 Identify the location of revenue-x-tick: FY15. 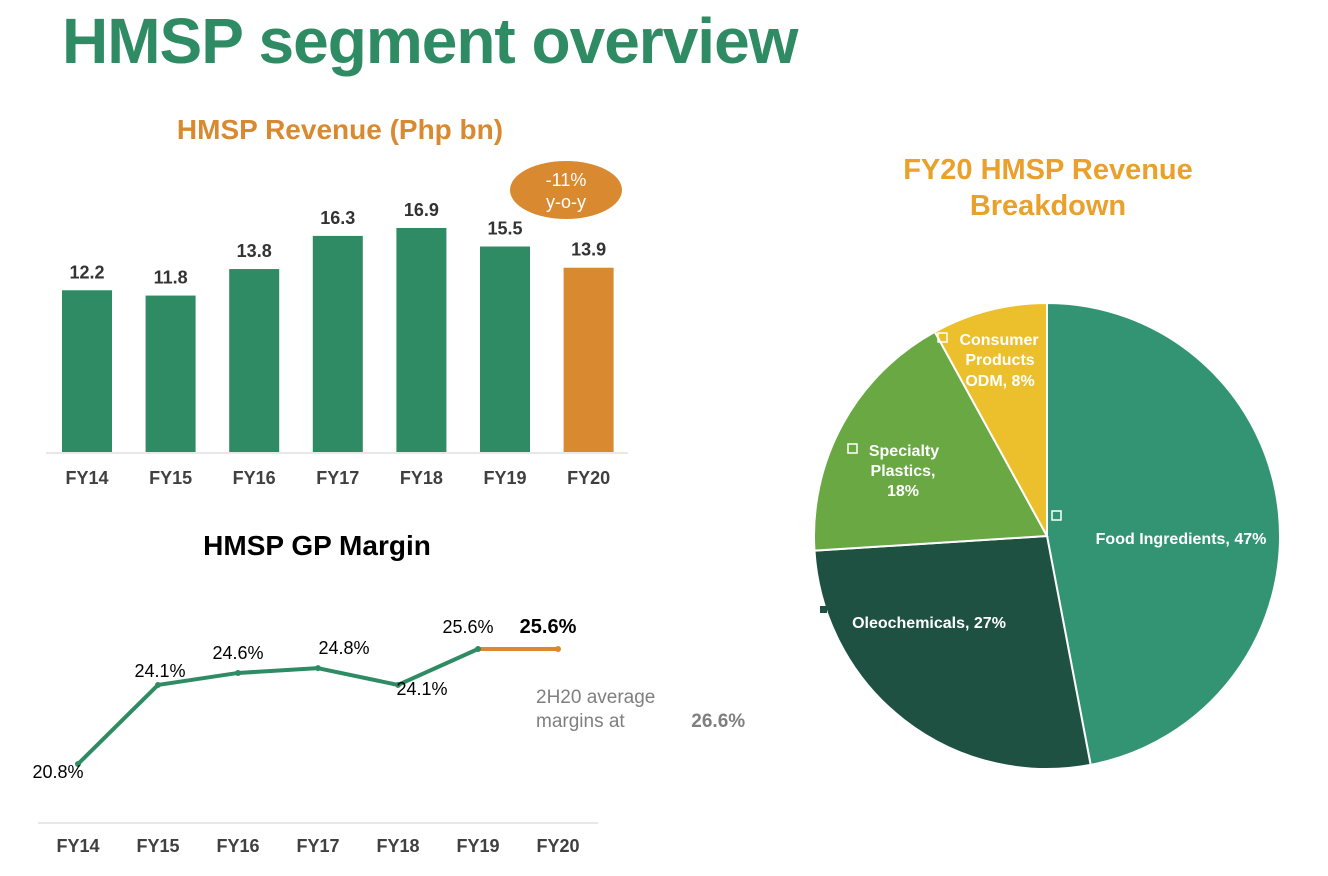
(170, 478).